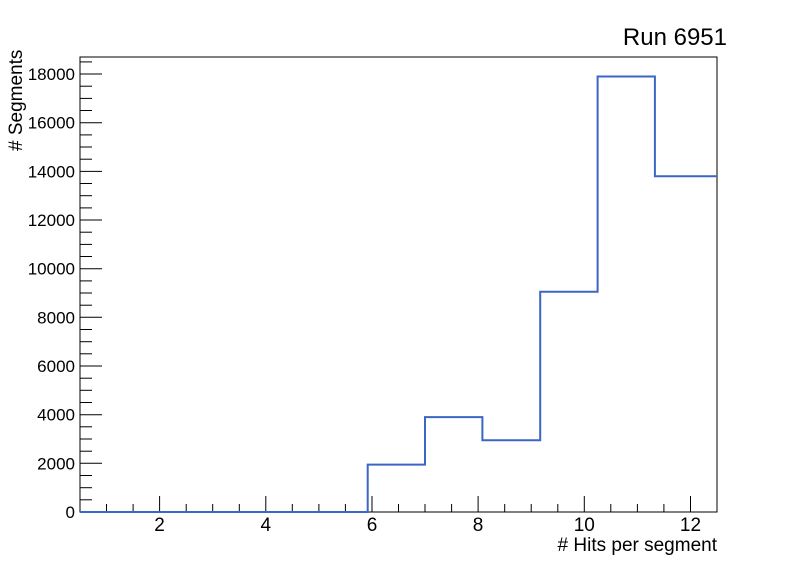 The width and height of the screenshot is (796, 572). Describe the element at coordinates (56, 366) in the screenshot. I see `y-tick-label: 6000` at that location.